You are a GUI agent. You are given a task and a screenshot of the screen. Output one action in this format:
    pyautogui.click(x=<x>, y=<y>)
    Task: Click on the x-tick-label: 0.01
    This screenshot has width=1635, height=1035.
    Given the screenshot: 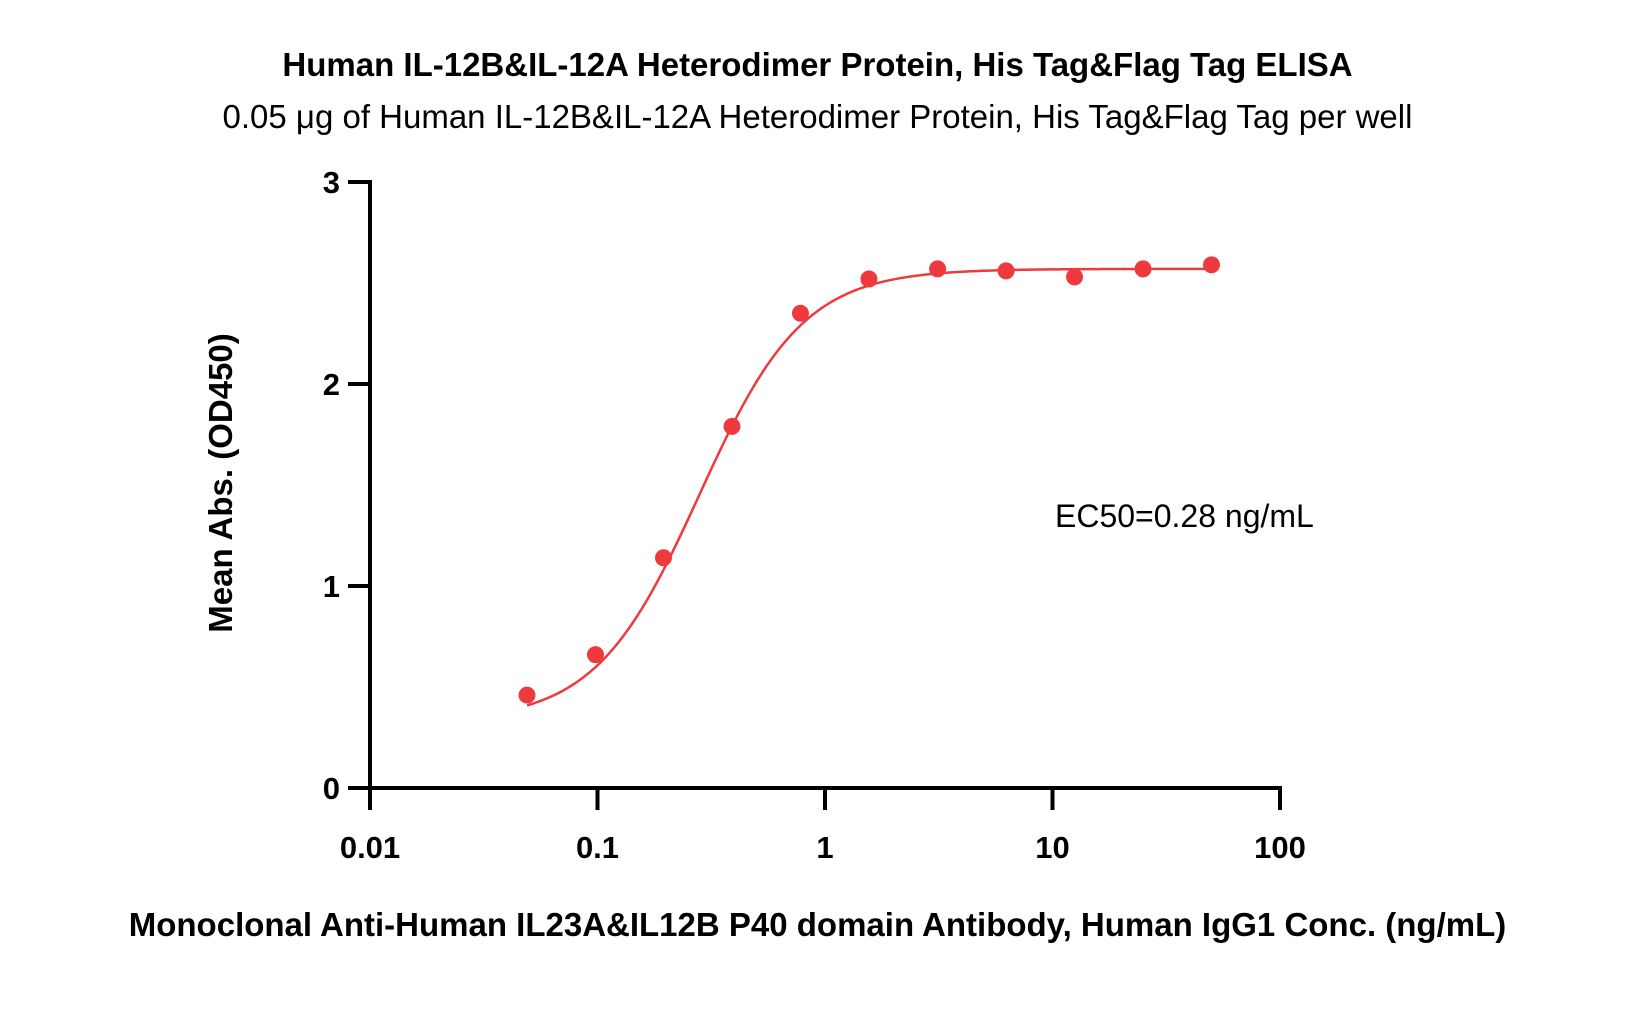 What is the action you would take?
    pyautogui.click(x=370, y=847)
    